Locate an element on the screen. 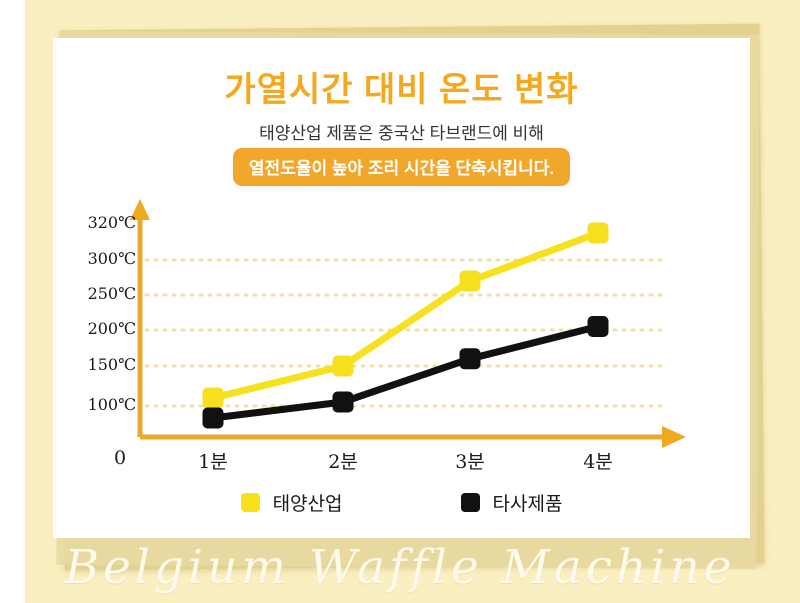  subtitle-text: 태양산업 제품은 중국산 타브랜드에 비해 is located at coordinates (401, 133).